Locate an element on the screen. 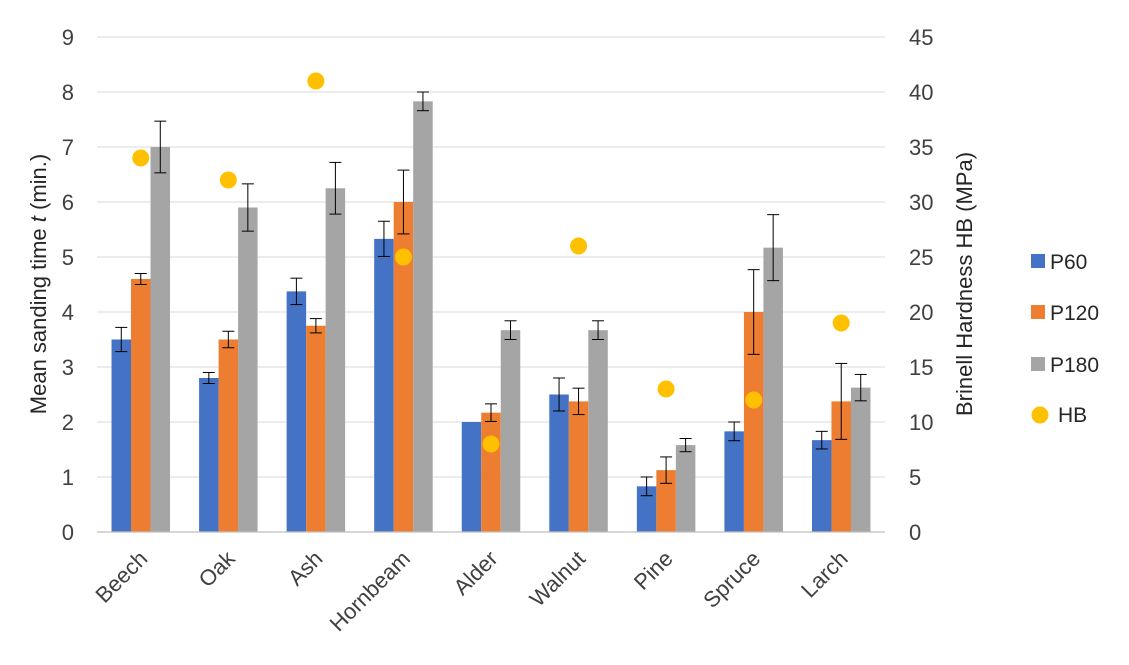 The width and height of the screenshot is (1129, 665). right-axis-ticks: 0 5 10 15 20 25 30 35 40 45 is located at coordinates (921, 285).